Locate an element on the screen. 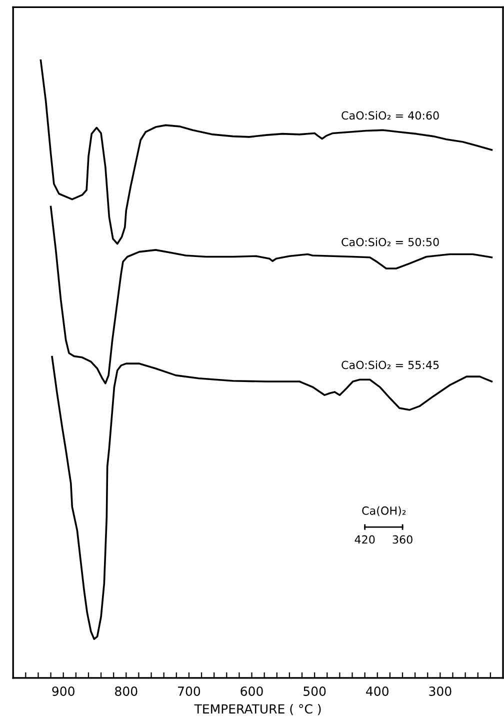 Image resolution: width=504 pixels, height=722 pixels. x-tick-label: 400 is located at coordinates (377, 691).